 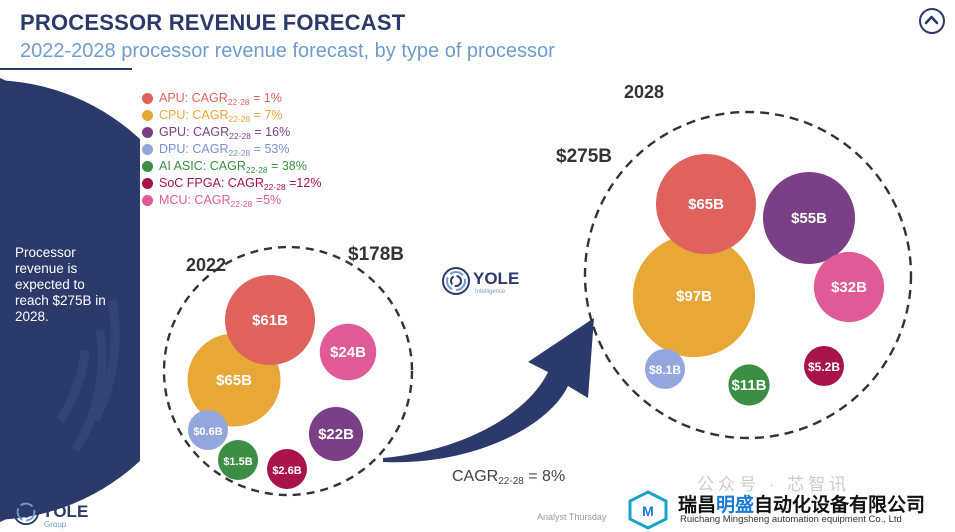 What do you see at coordinates (584, 156) in the screenshot?
I see `total-label-2028: $275B` at bounding box center [584, 156].